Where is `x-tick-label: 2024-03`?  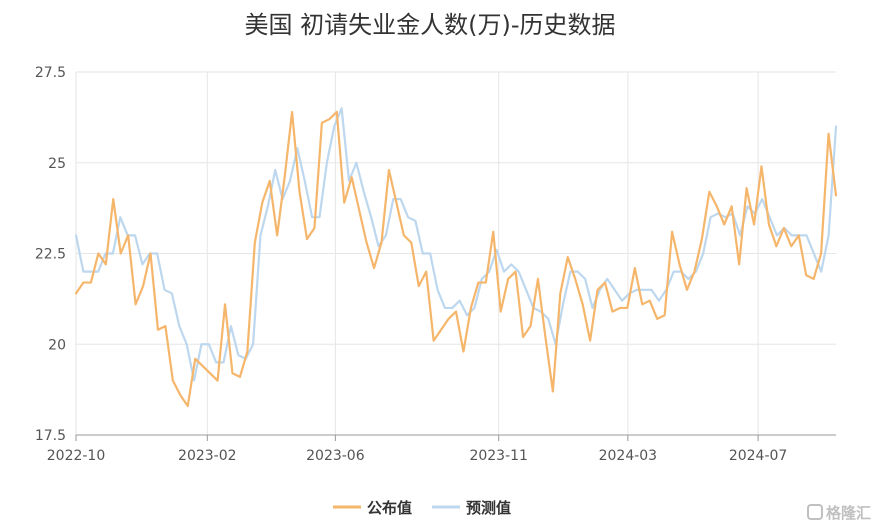 x-tick-label: 2024-03 is located at coordinates (628, 456).